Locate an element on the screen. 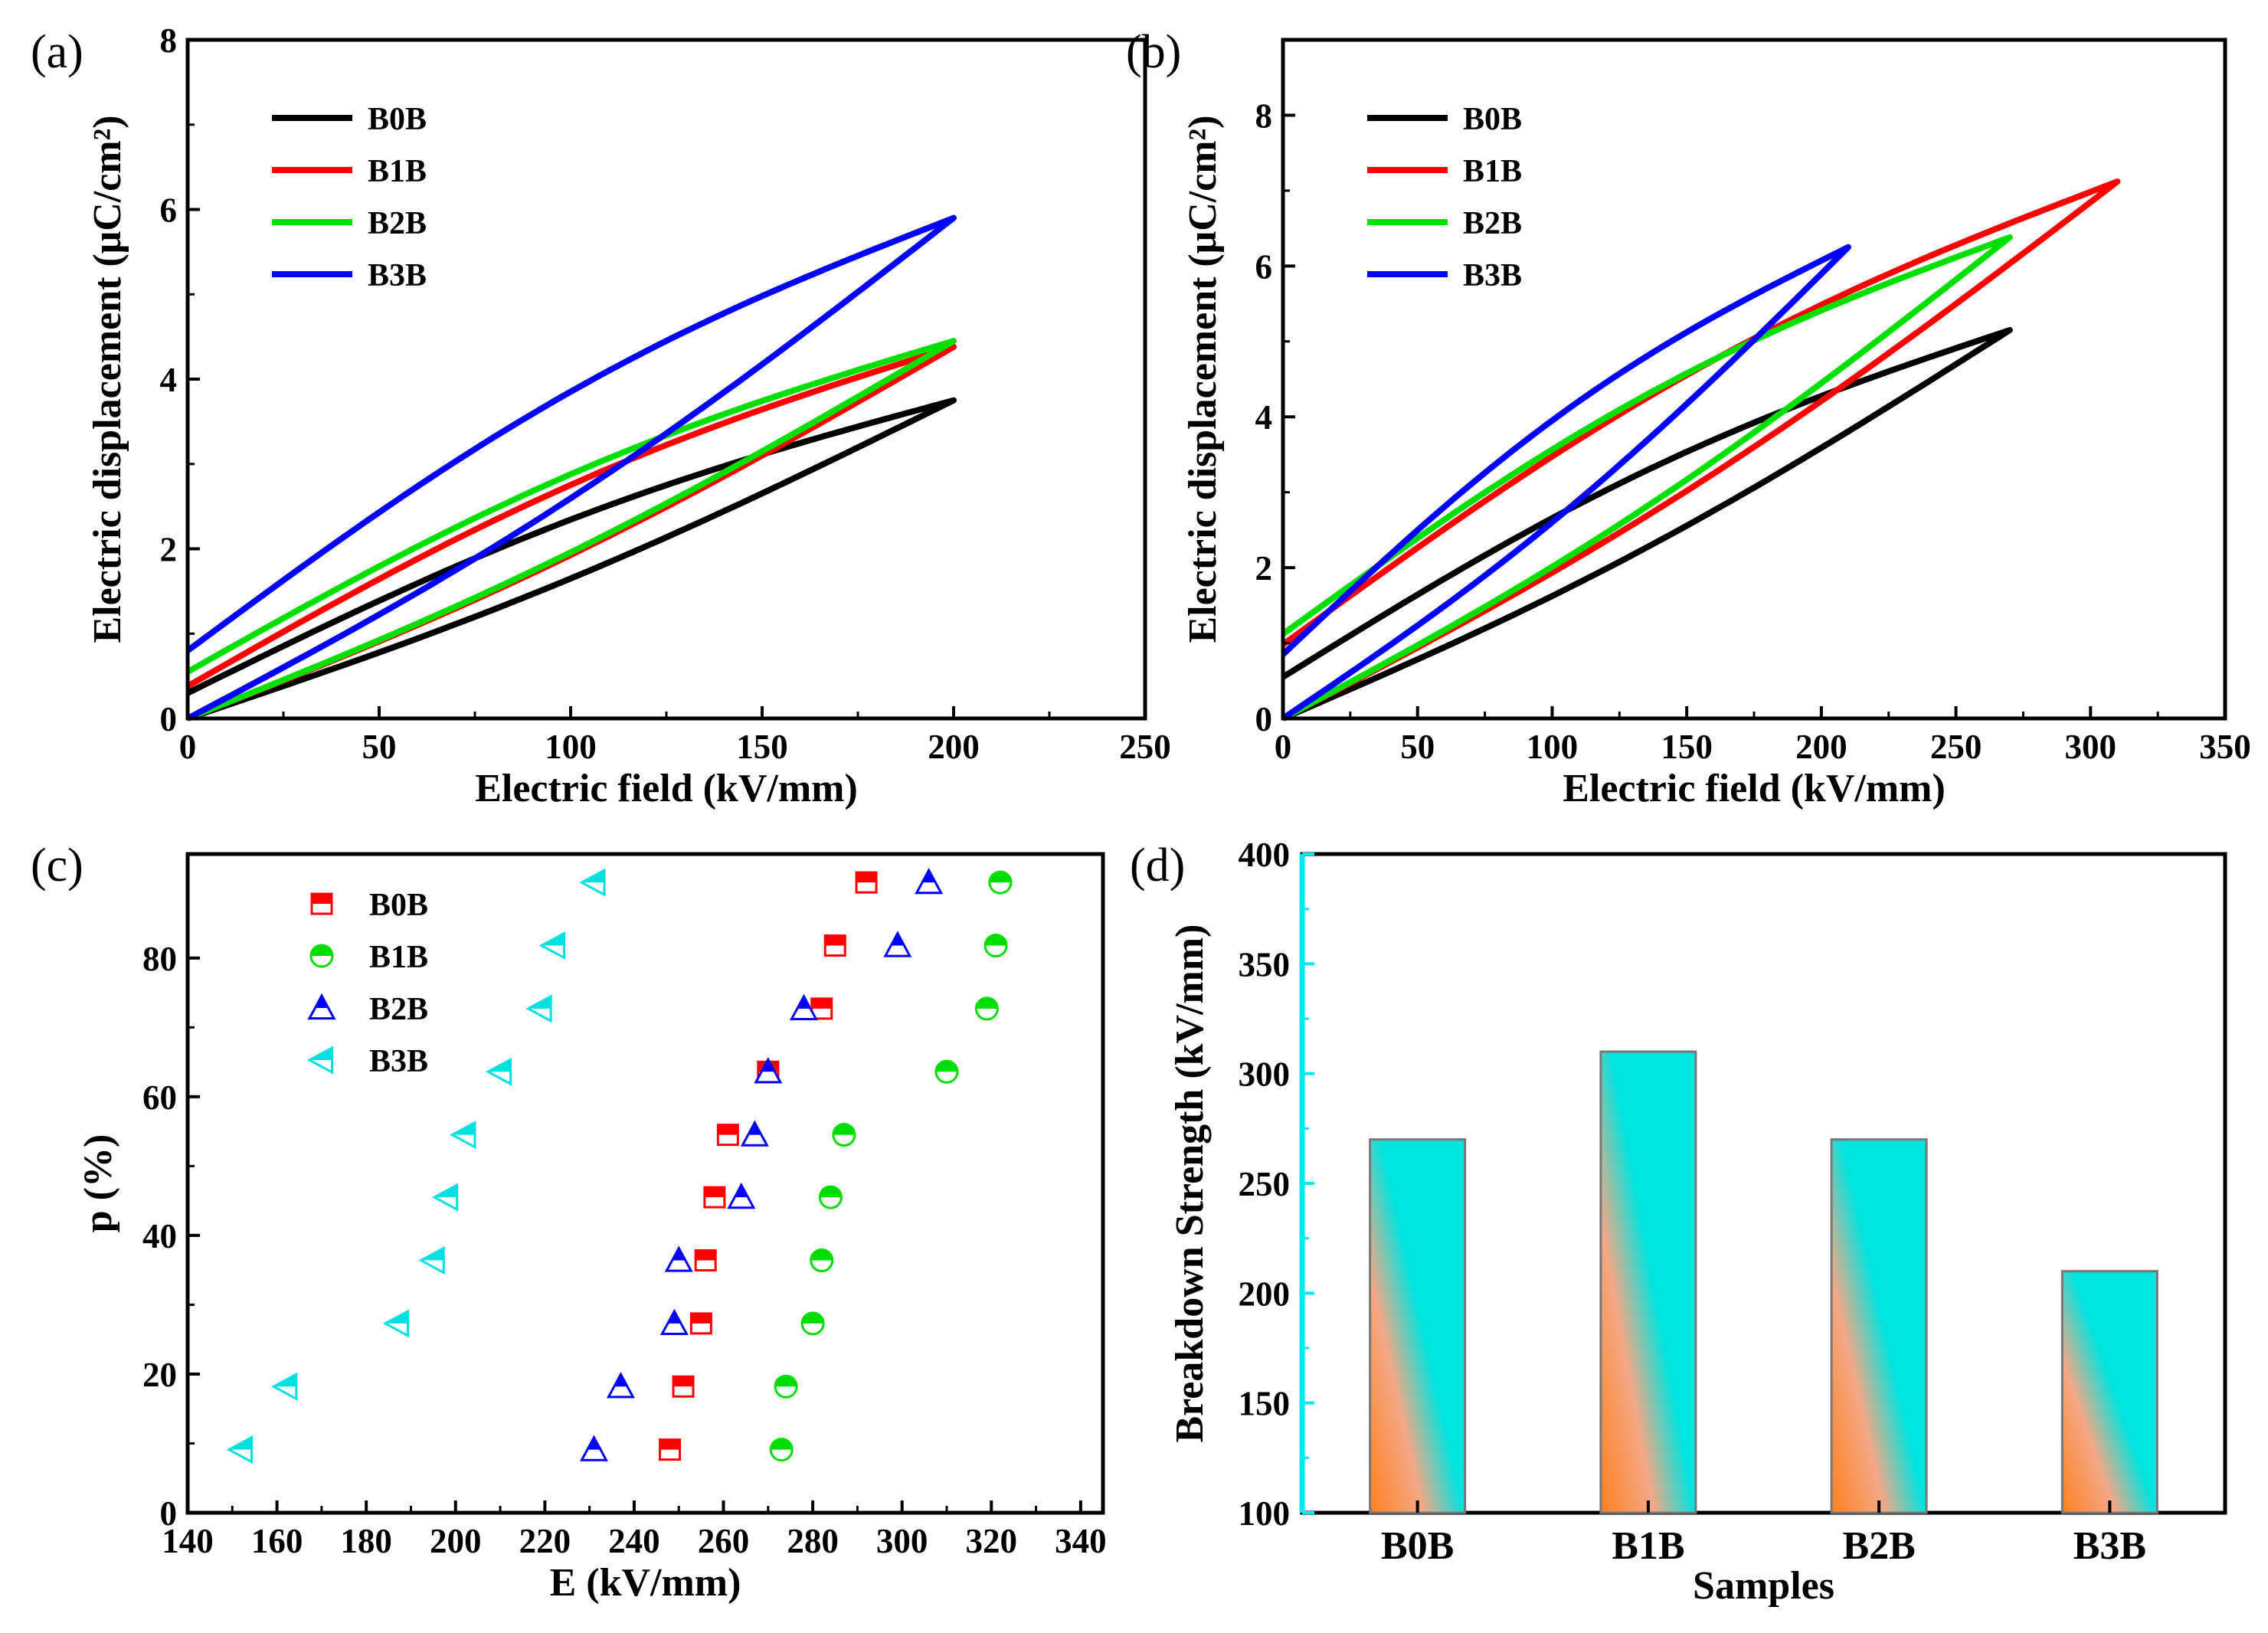 The width and height of the screenshot is (2268, 1633). legend-label-B1B-c: B1B is located at coordinates (398, 958).